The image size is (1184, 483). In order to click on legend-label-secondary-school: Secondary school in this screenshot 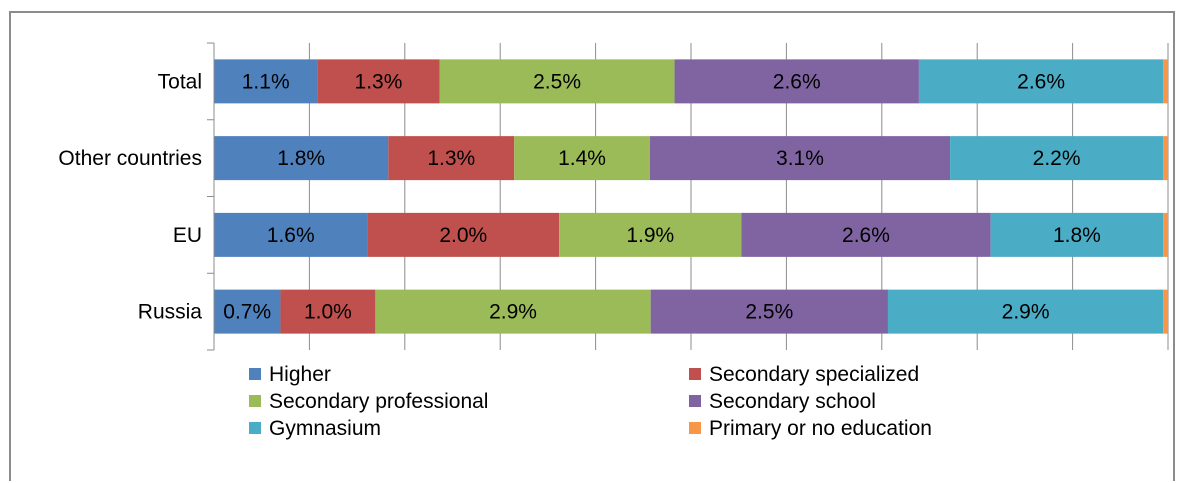, I will do `click(792, 401)`.